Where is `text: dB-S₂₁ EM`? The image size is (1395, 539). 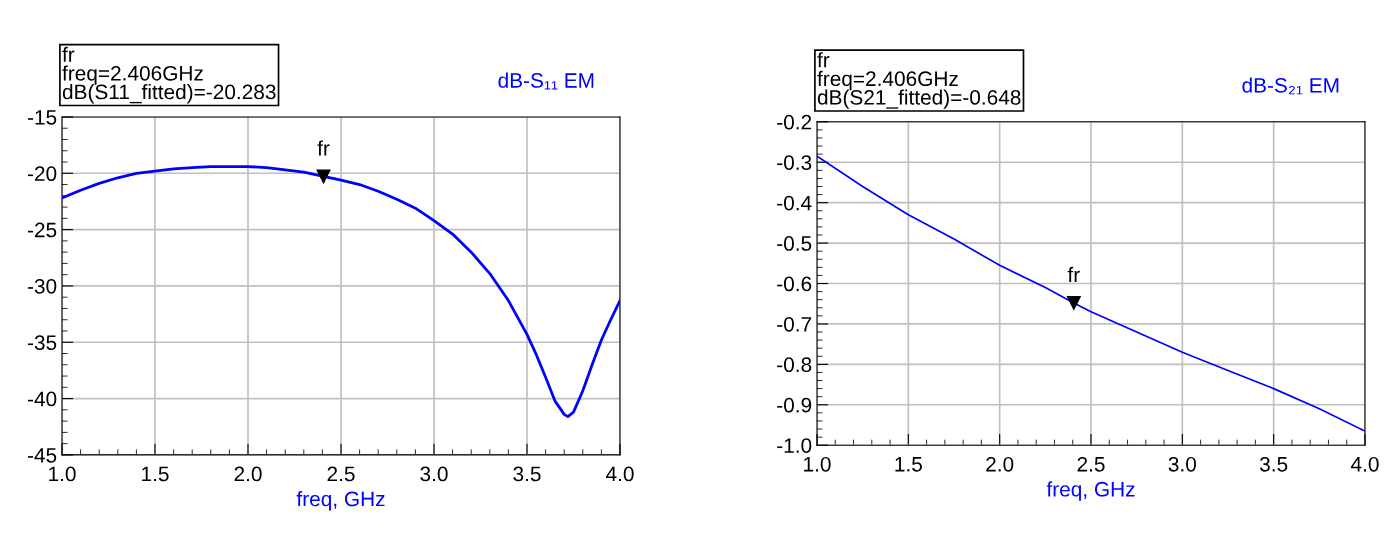 text: dB-S₂₁ EM is located at coordinates (1290, 86).